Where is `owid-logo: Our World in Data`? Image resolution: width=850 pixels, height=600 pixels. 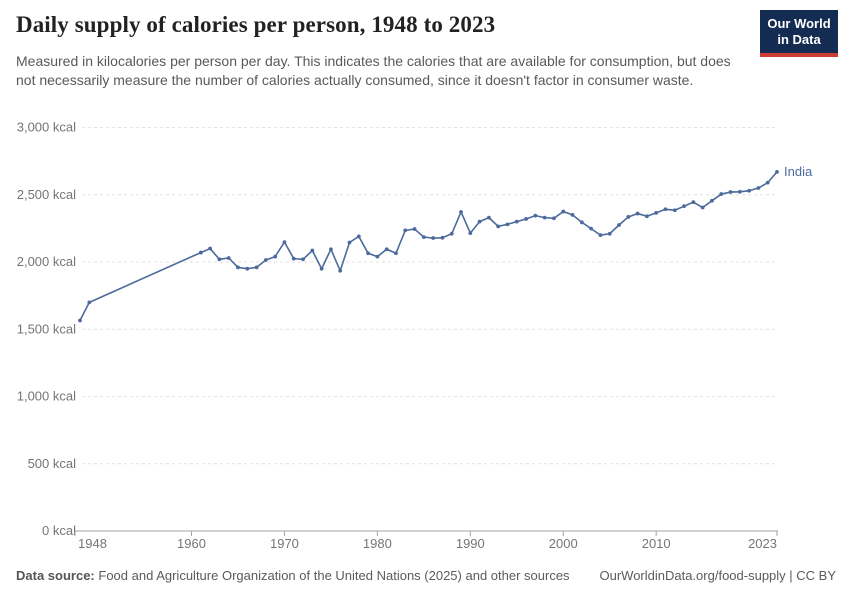 owid-logo: Our World in Data is located at coordinates (799, 33).